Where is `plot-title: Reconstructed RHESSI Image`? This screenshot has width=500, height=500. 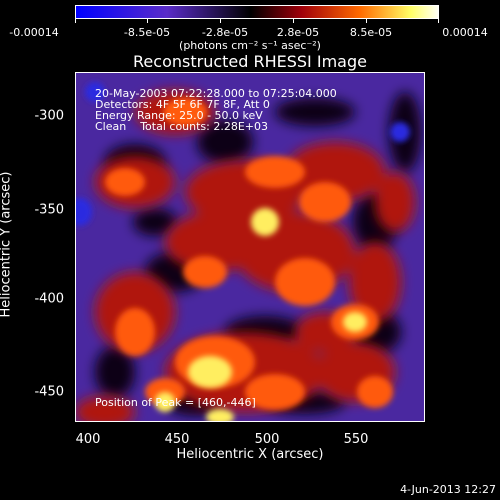 plot-title: Reconstructed RHESSI Image is located at coordinates (250, 61).